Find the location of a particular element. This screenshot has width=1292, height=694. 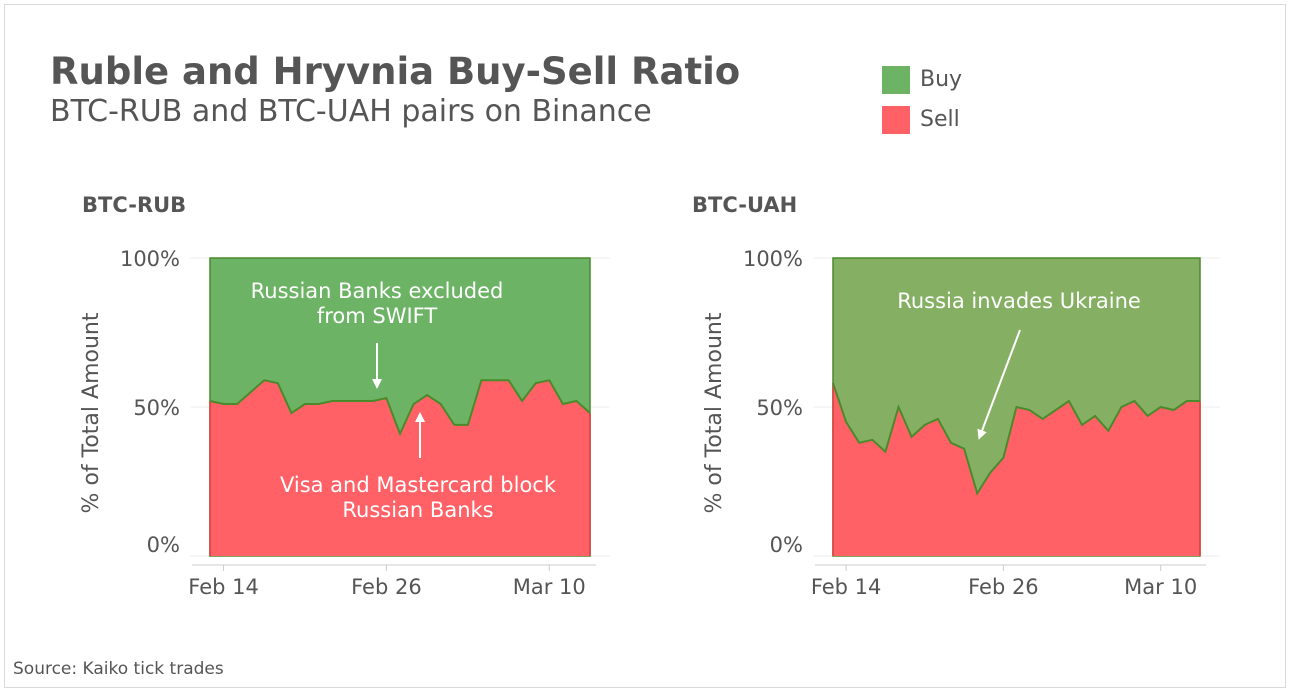

annotation-rub-0-line-1: from SWIFT is located at coordinates (377, 316).